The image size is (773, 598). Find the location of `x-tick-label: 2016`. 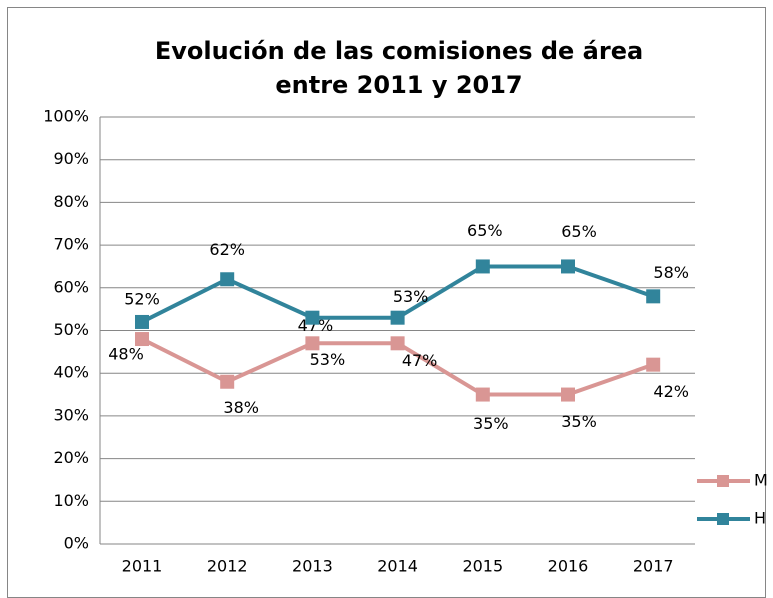

x-tick-label: 2016 is located at coordinates (568, 566).